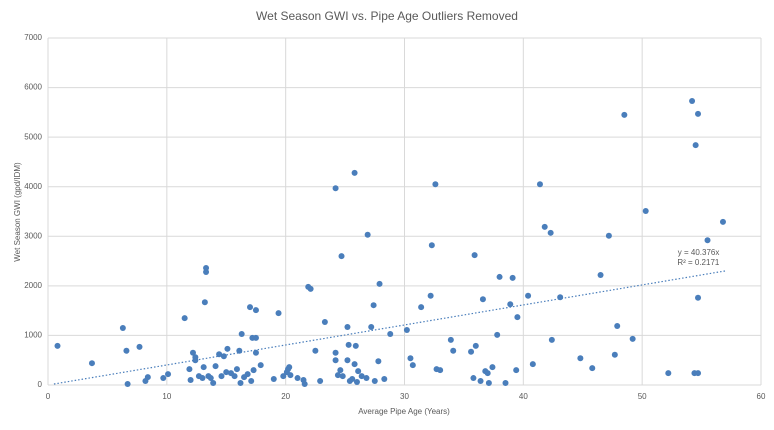 This screenshot has height=430, width=774. Describe the element at coordinates (40, 384) in the screenshot. I see `y-tick-label: 0` at that location.